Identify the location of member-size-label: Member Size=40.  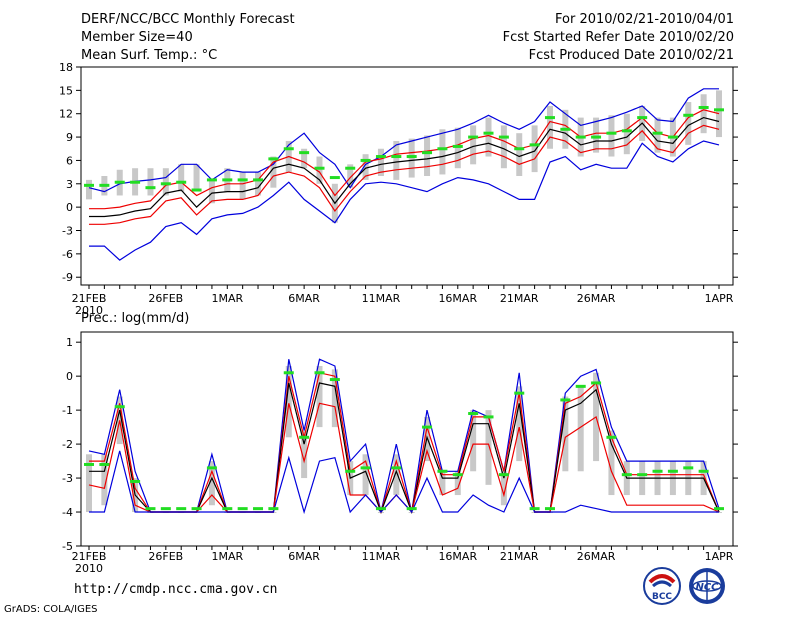
(137, 37).